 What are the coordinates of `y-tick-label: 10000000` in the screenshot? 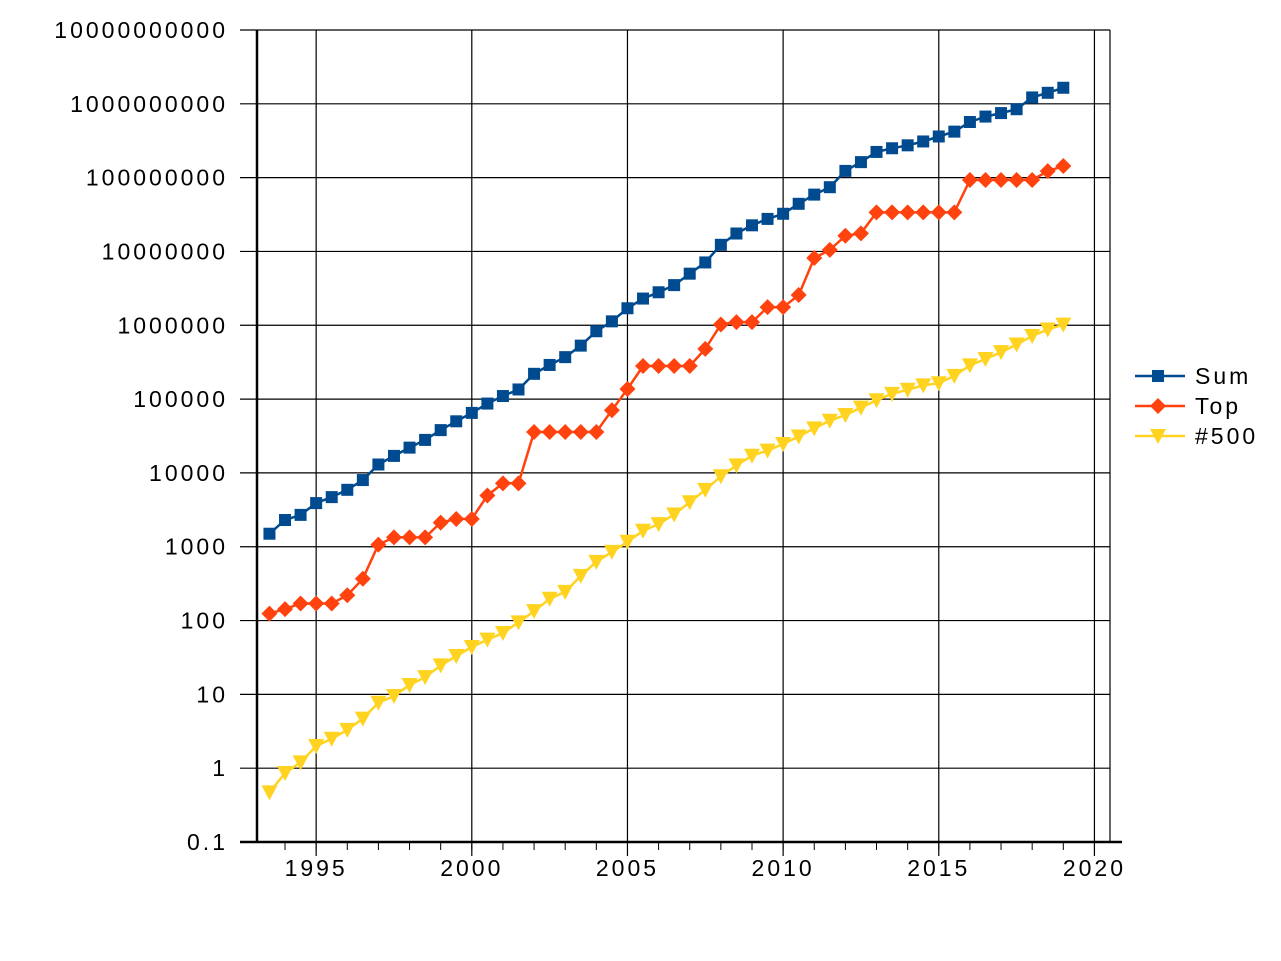 It's located at (165, 251).